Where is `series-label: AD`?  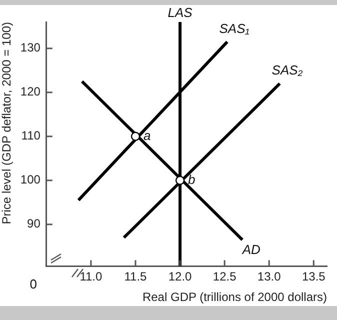
series-label: AD is located at coordinates (250, 249).